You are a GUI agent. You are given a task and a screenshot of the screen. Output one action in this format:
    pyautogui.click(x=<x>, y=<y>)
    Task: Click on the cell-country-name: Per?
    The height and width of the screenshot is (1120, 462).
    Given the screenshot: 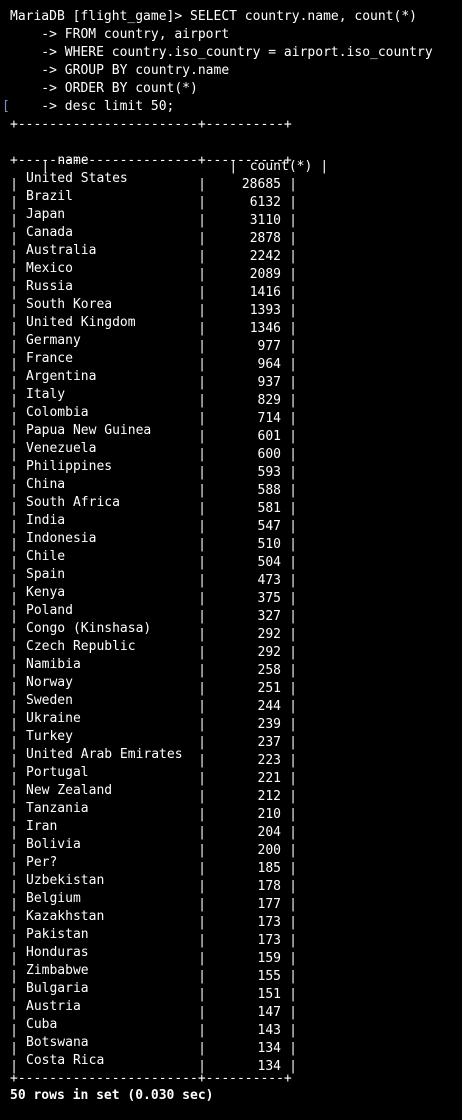 What is the action you would take?
    pyautogui.click(x=42, y=862)
    